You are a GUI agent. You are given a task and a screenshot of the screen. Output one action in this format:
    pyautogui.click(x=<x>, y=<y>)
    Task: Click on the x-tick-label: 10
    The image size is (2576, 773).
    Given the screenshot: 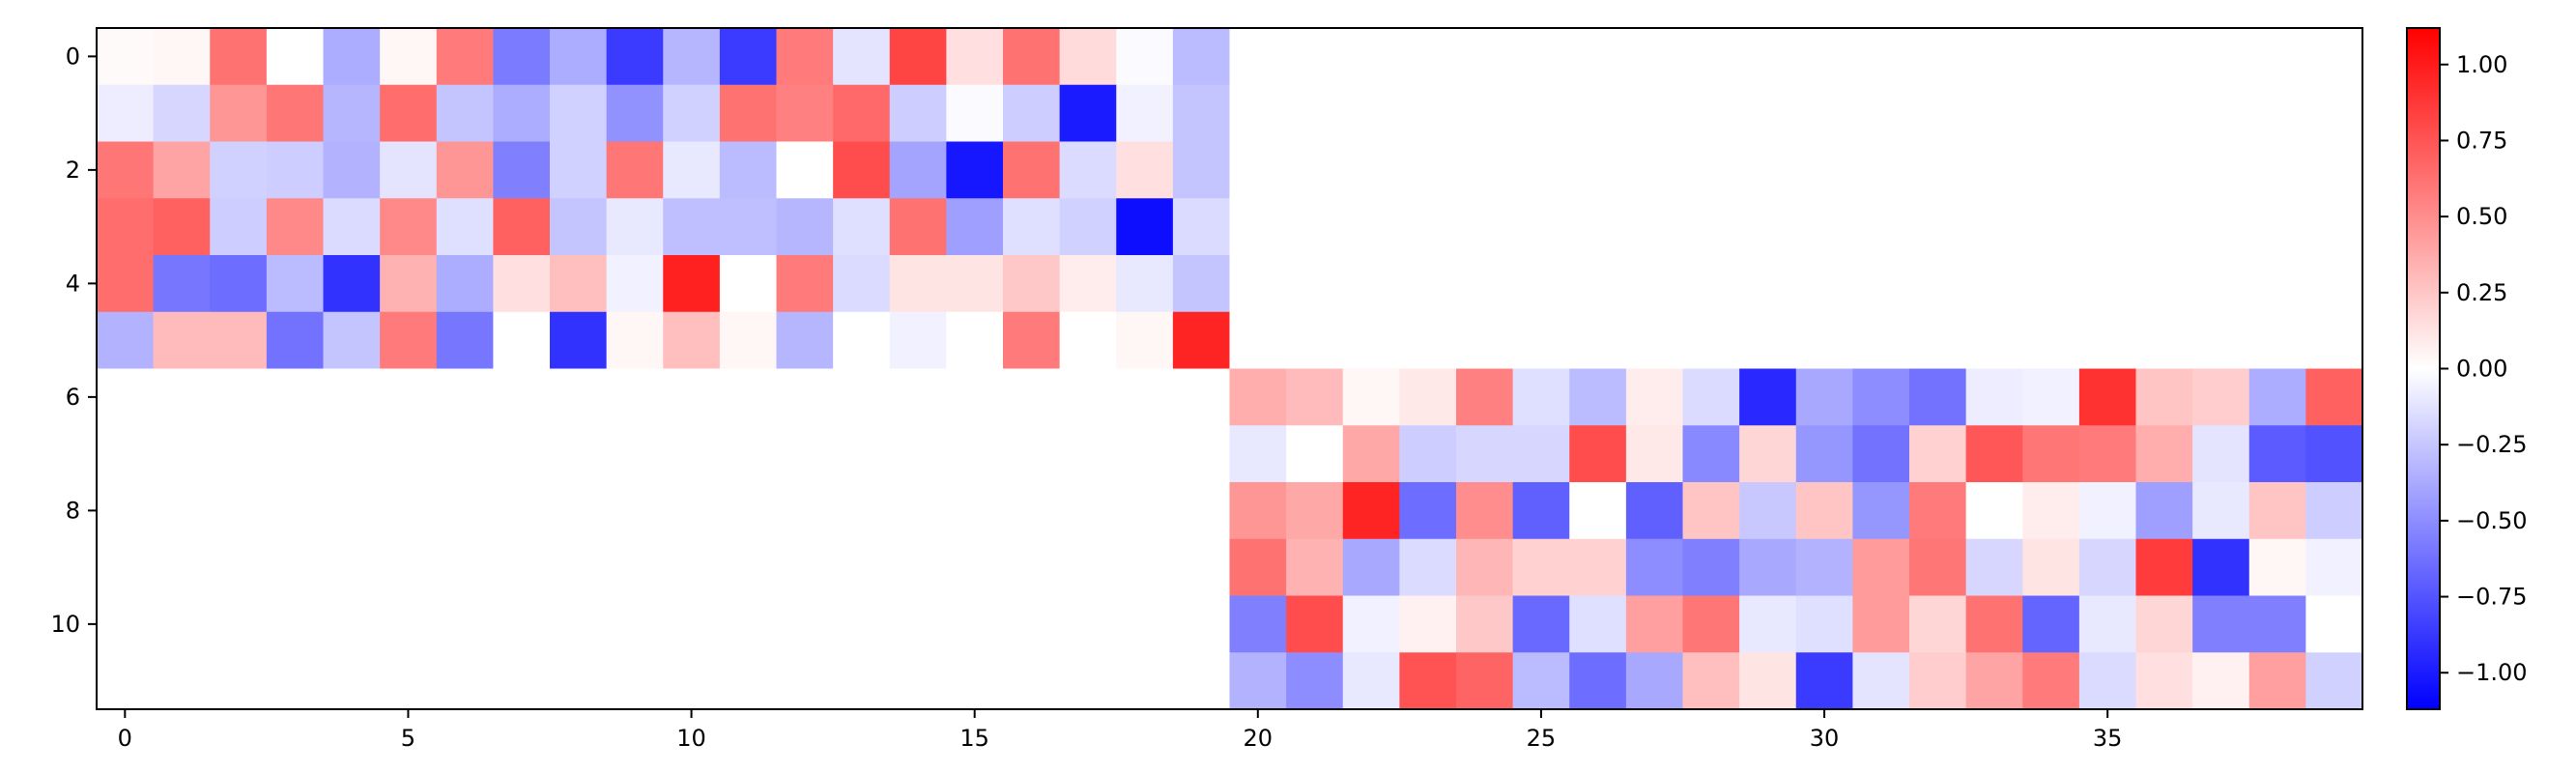 What is the action you would take?
    pyautogui.click(x=691, y=738)
    